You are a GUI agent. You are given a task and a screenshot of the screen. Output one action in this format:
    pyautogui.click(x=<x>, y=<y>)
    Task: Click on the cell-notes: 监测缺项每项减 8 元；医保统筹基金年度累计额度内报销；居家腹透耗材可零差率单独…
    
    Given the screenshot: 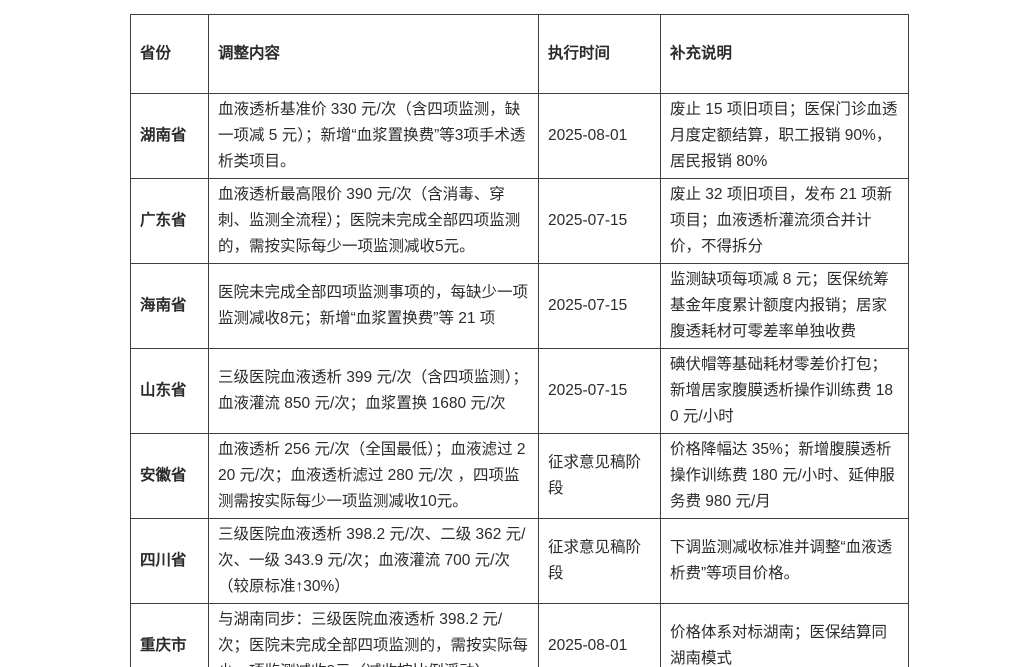 What is the action you would take?
    pyautogui.click(x=784, y=306)
    